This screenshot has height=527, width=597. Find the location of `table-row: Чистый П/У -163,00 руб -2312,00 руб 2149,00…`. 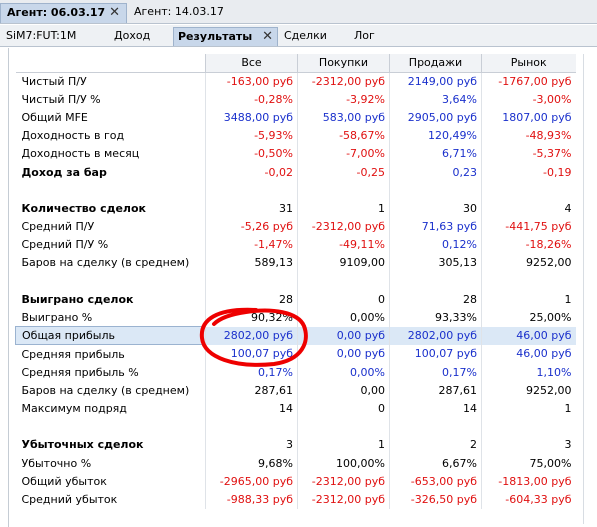

table-row: Чистый П/У -163,00 руб -2312,00 руб 2149,00… is located at coordinates (296, 81).